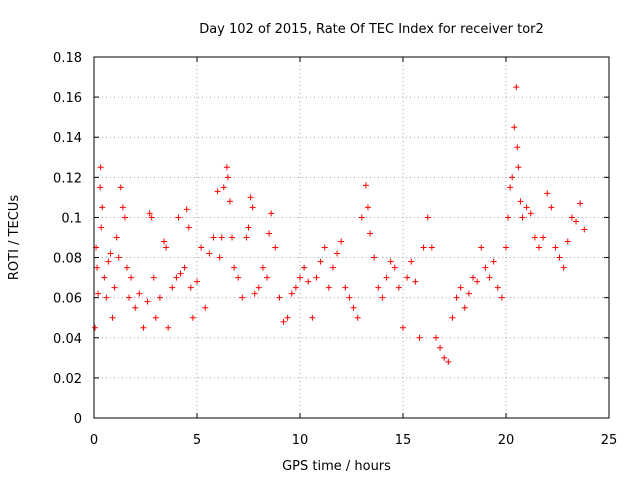 The width and height of the screenshot is (640, 480). I want to click on y-tick-label: 0.1, so click(71, 218).